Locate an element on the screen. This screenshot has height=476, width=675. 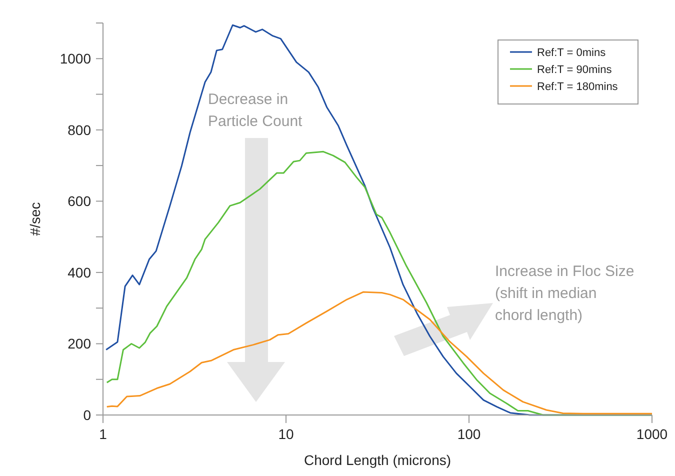
y-tick-label: 0 is located at coordinates (87, 415).